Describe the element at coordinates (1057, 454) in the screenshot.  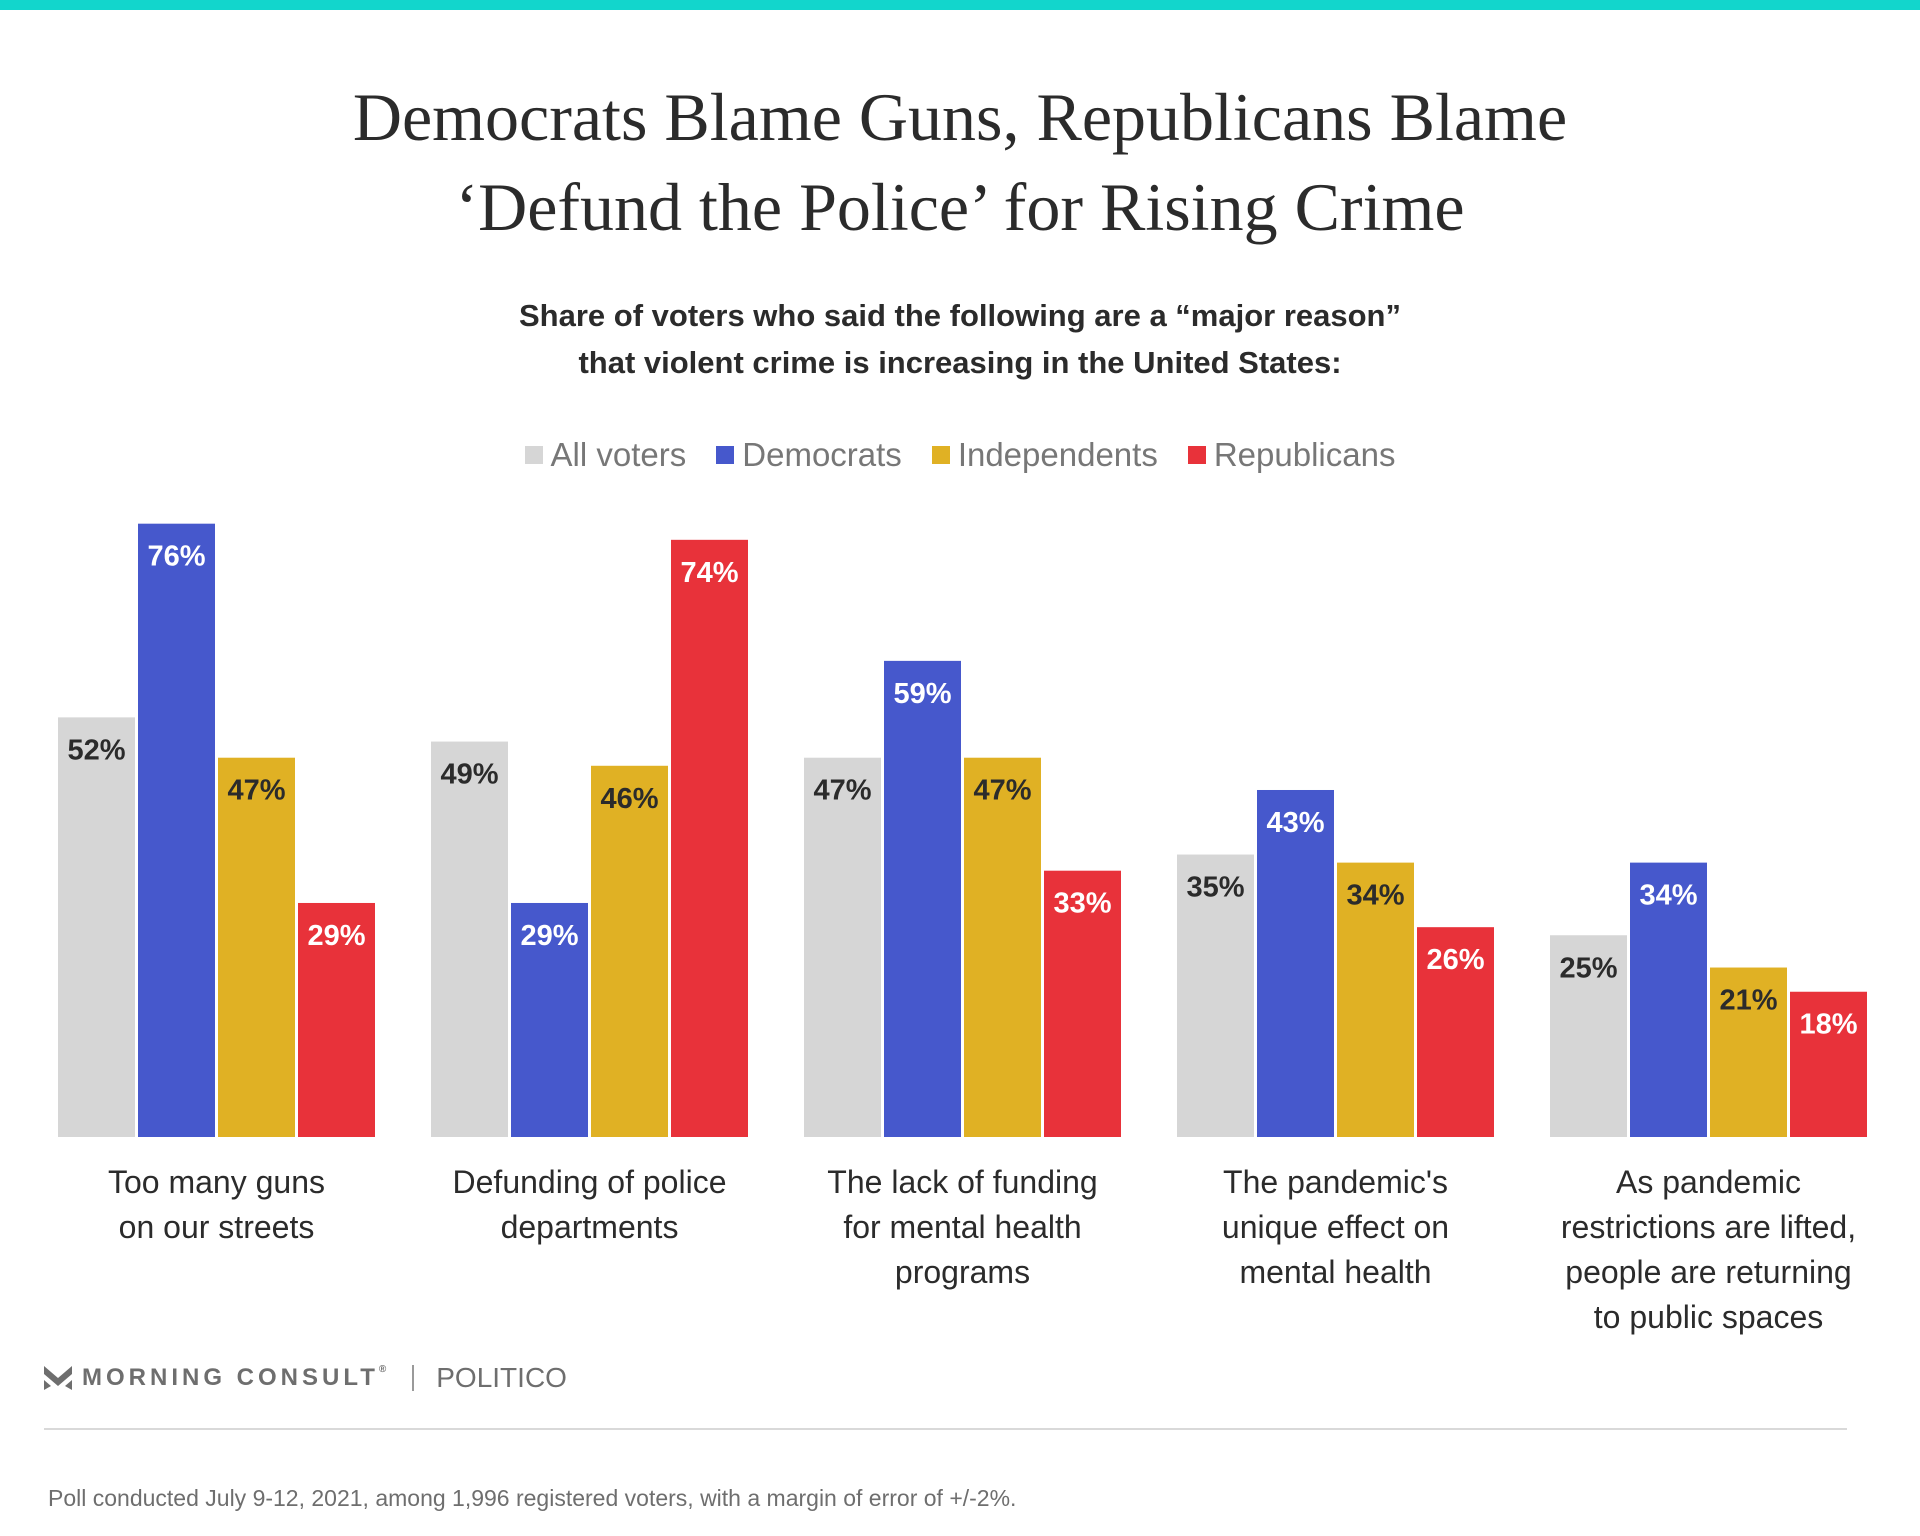
I see `legend-label: Independents` at that location.